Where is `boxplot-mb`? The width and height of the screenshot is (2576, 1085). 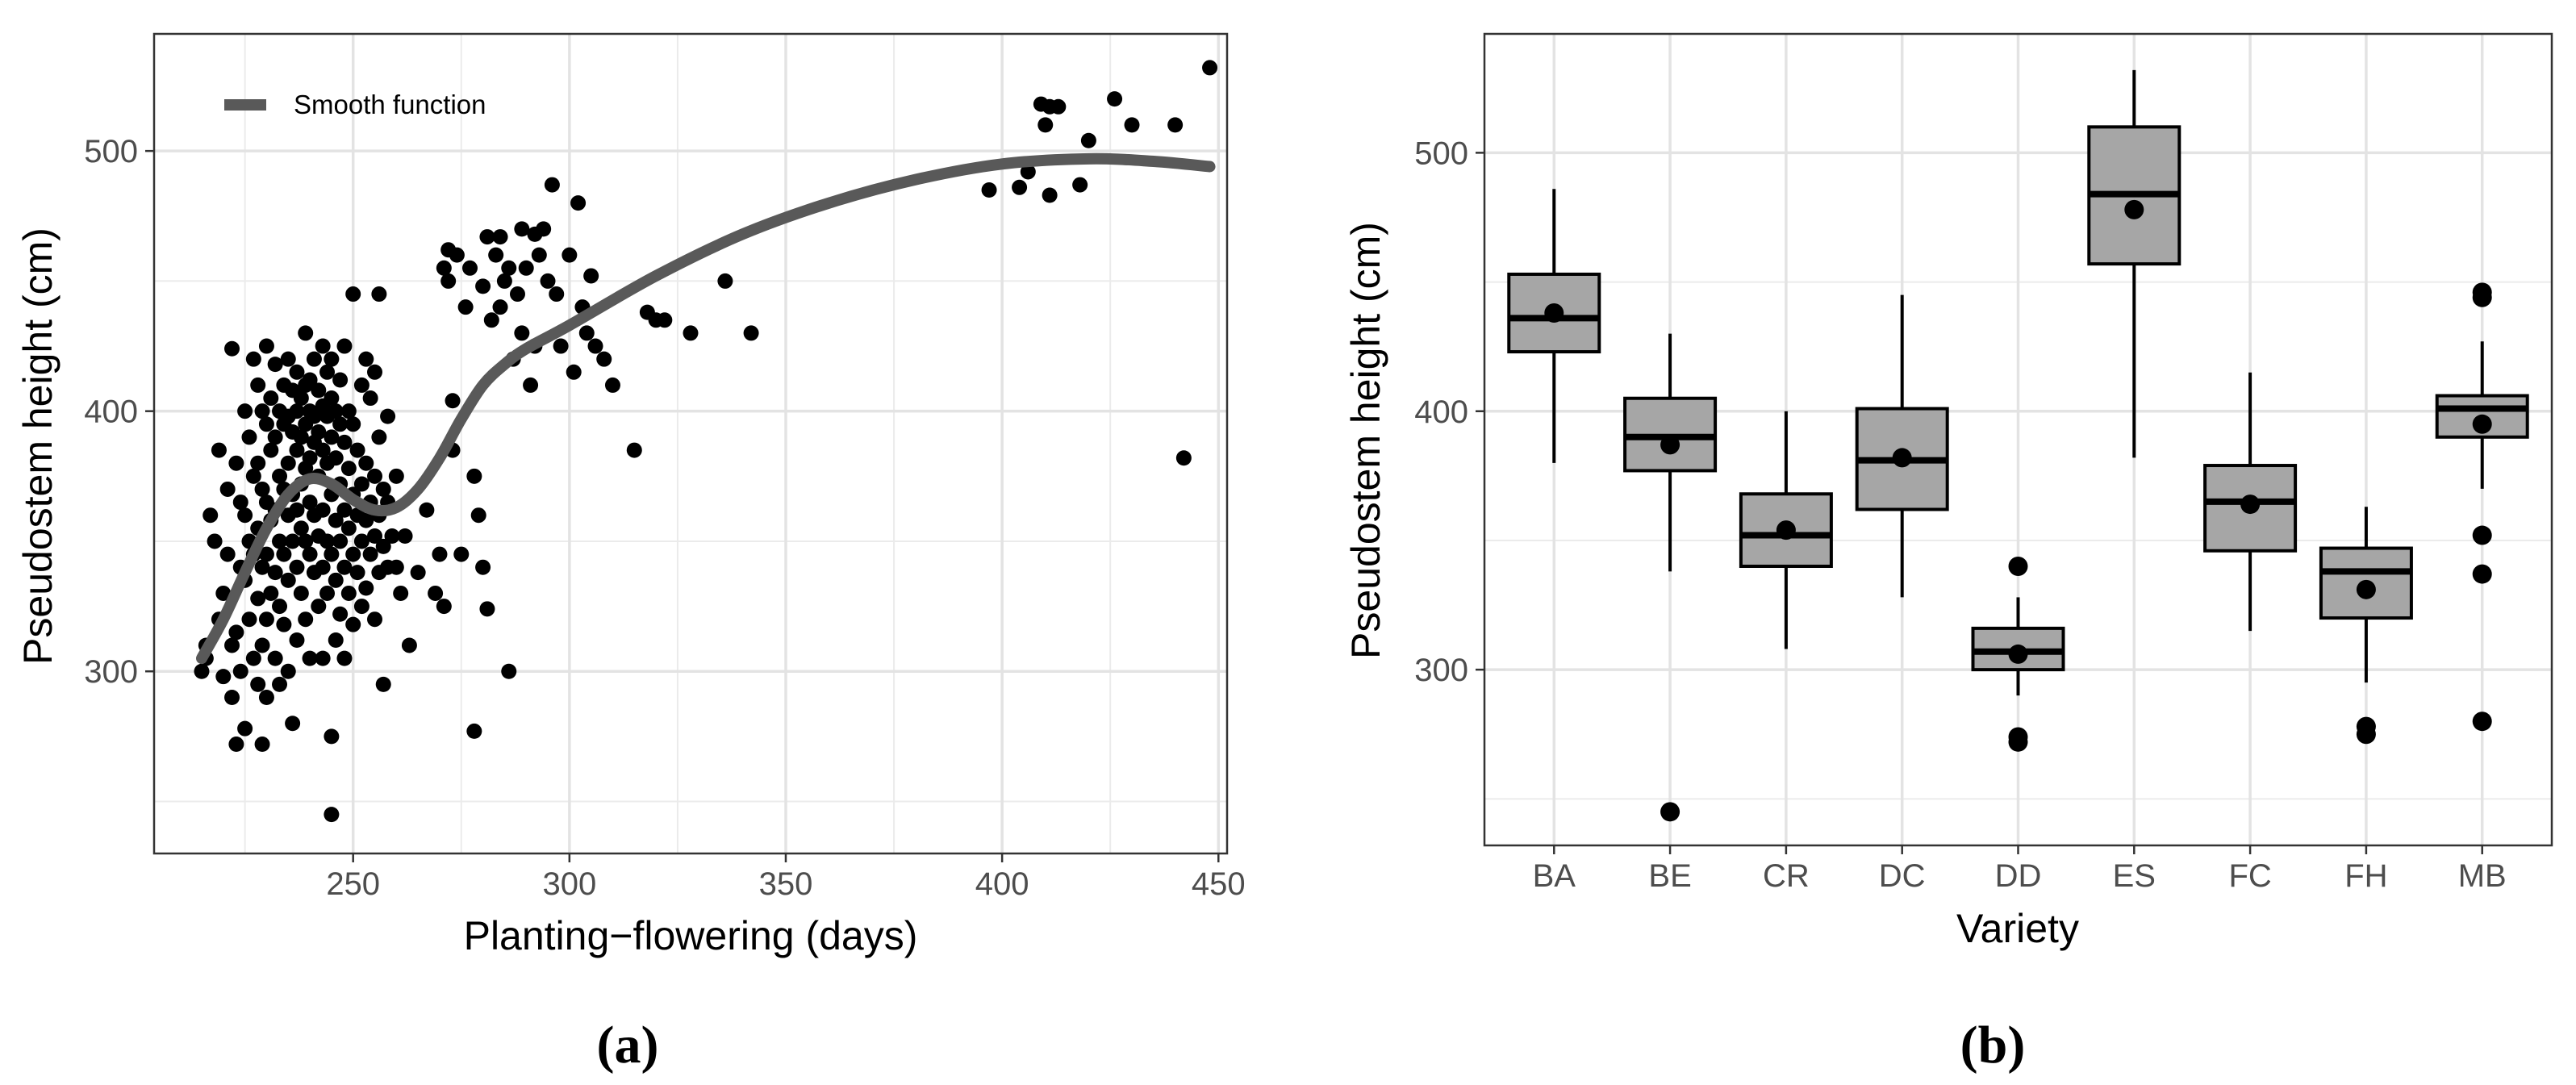
boxplot-mb is located at coordinates (2482, 507).